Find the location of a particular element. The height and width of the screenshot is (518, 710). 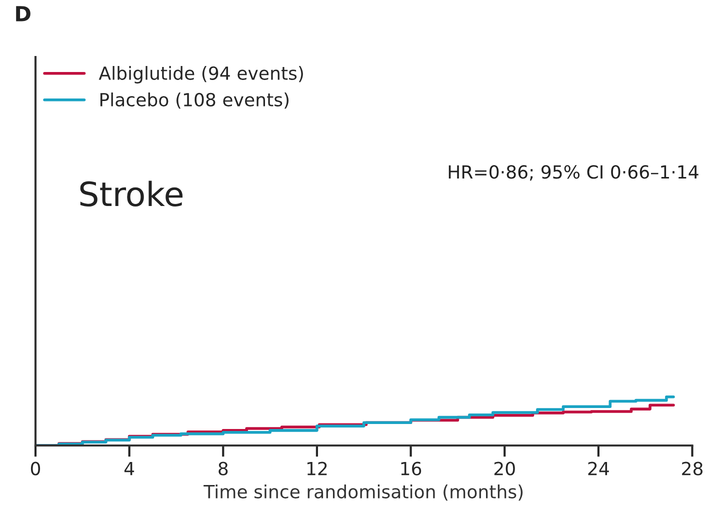

text: Stroke is located at coordinates (131, 193).